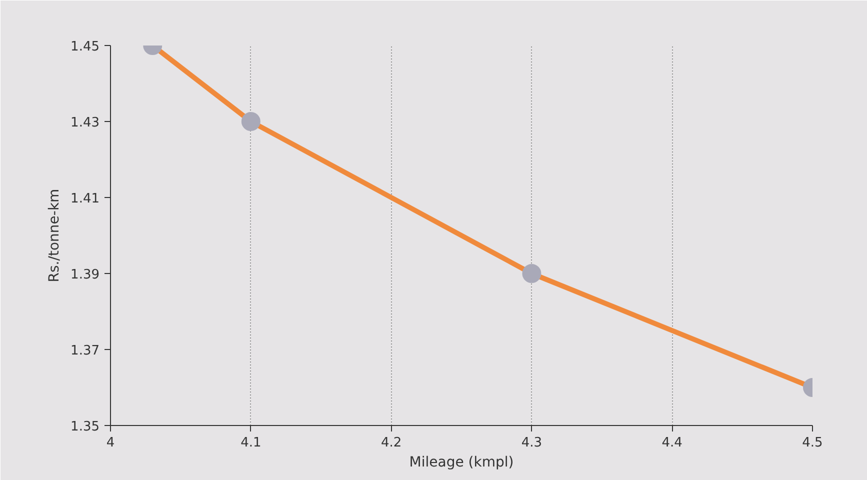  I want to click on y-axis-title: Rs./tonne-km, so click(54, 235).